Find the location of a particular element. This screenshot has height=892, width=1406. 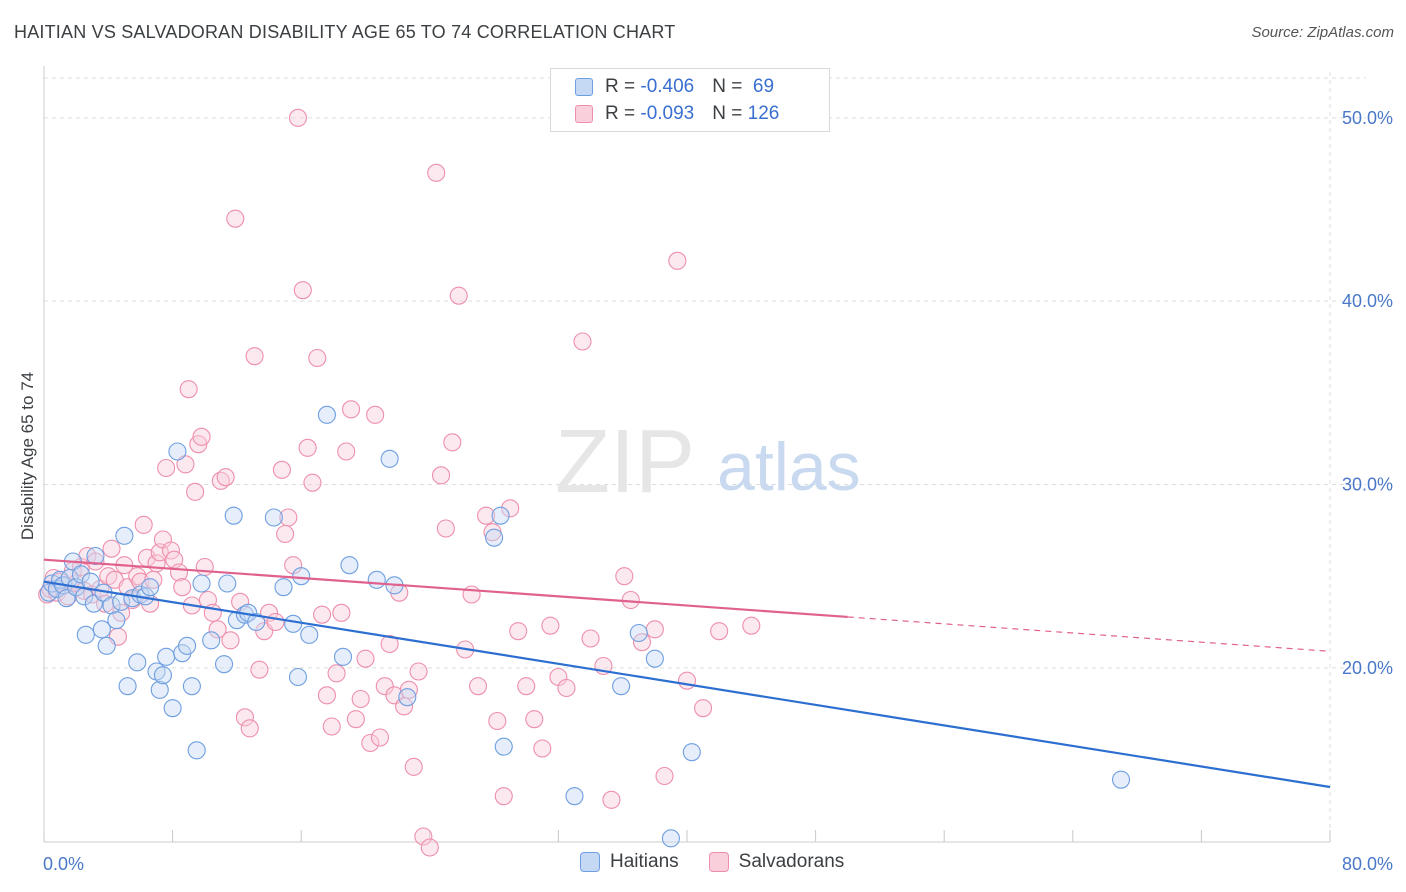

legend-r-value: -0.093 is located at coordinates (667, 113).